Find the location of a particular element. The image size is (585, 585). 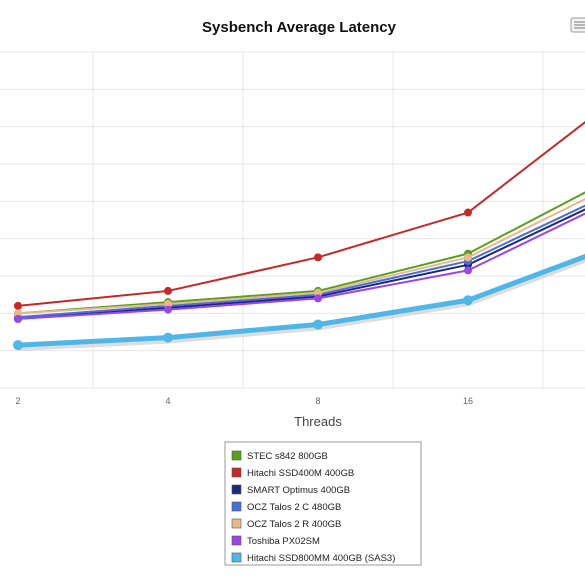

x-tick-label: 16 is located at coordinates (468, 401).